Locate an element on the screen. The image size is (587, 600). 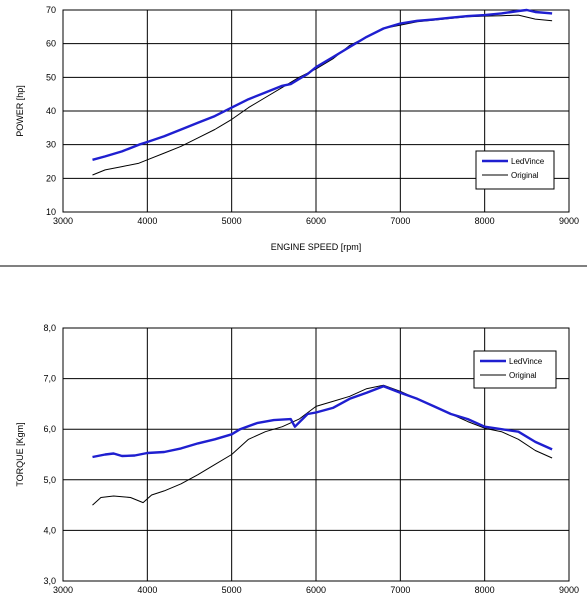
y-tick-label: 60 is located at coordinates (51, 44).